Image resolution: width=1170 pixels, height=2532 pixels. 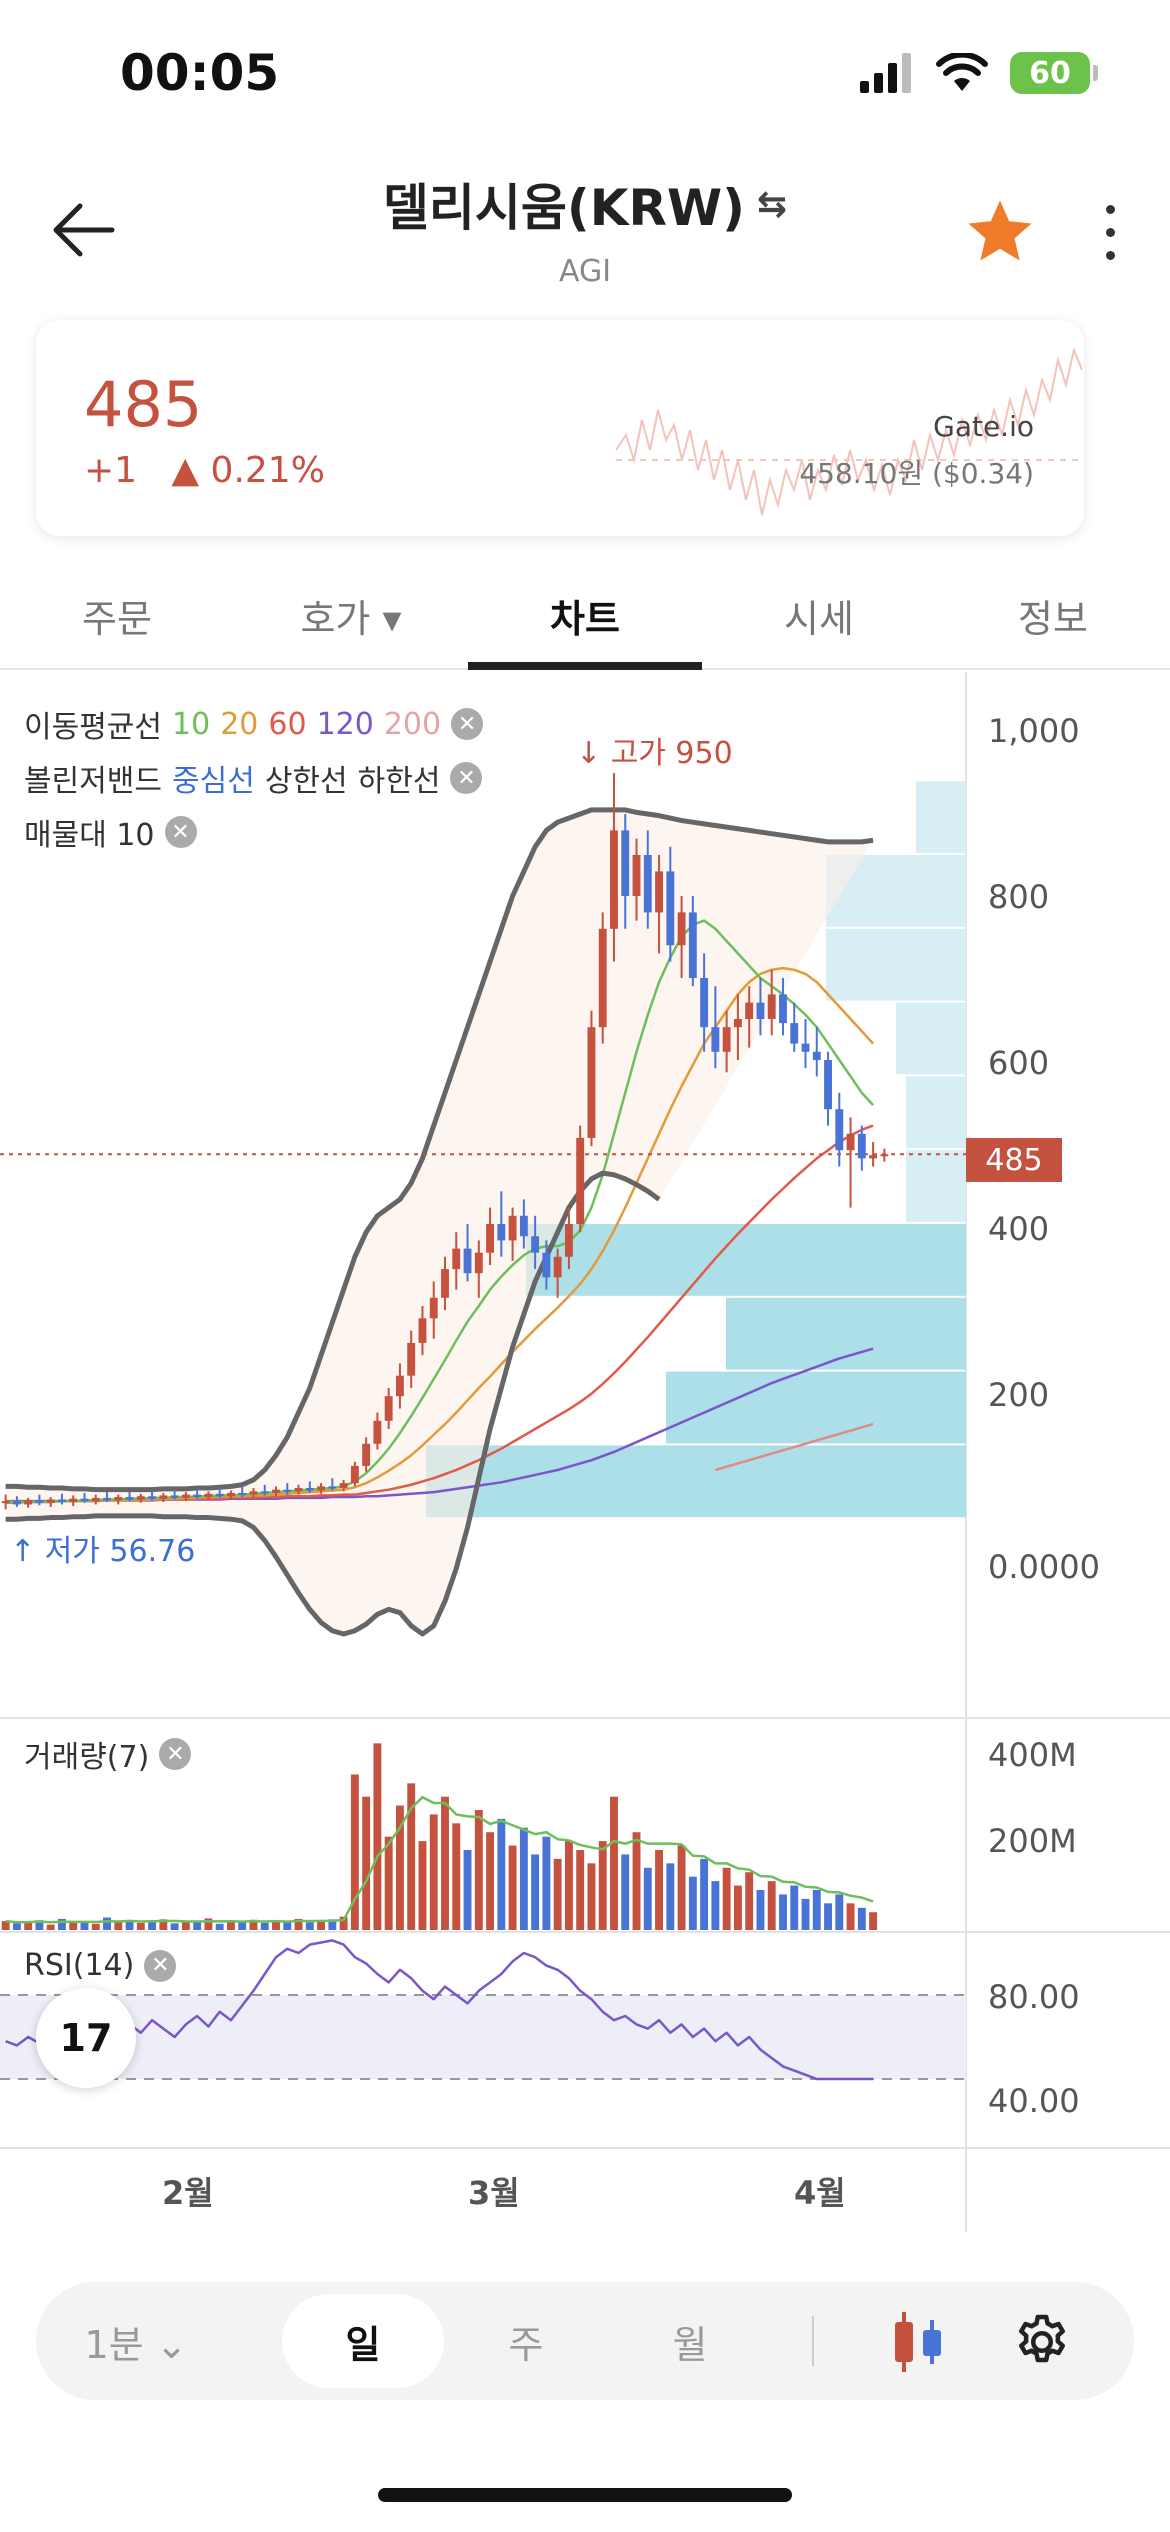 I want to click on favorite-button, so click(x=1000, y=232).